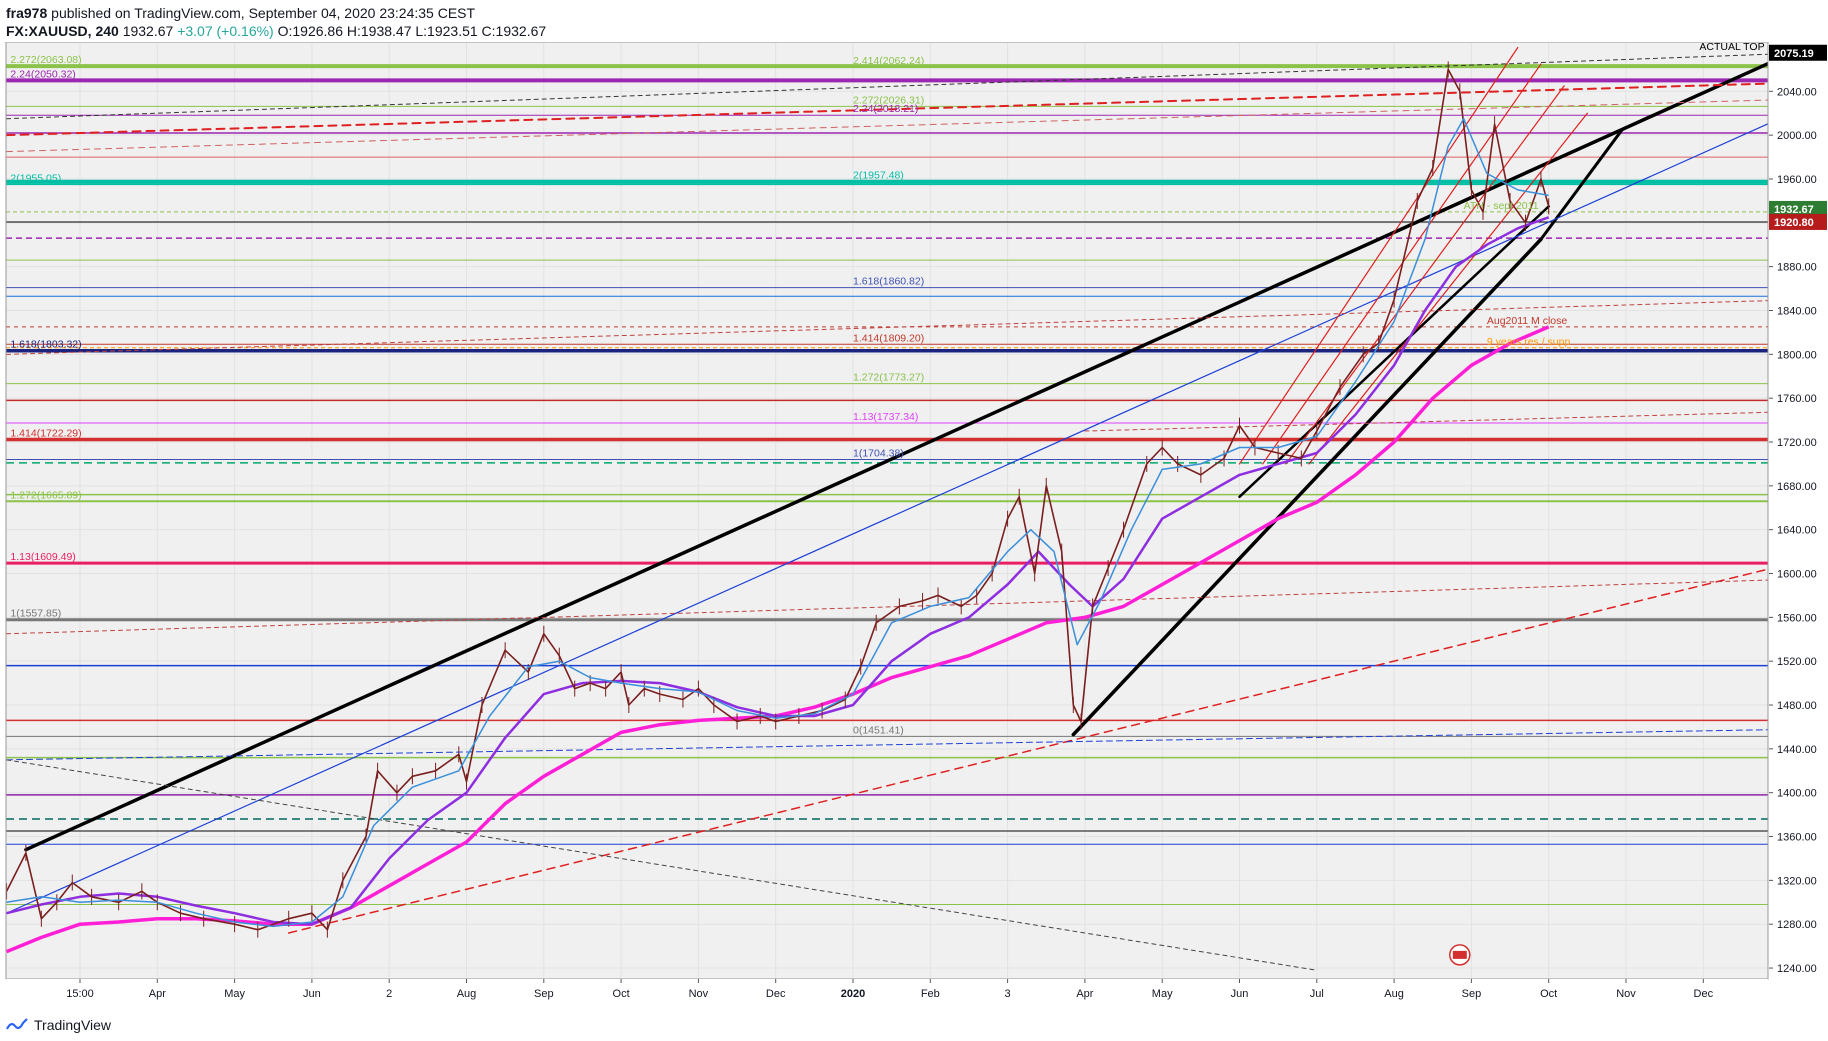 The image size is (1828, 1041). What do you see at coordinates (1797, 443) in the screenshot?
I see `price-axis-label: 1720.00` at bounding box center [1797, 443].